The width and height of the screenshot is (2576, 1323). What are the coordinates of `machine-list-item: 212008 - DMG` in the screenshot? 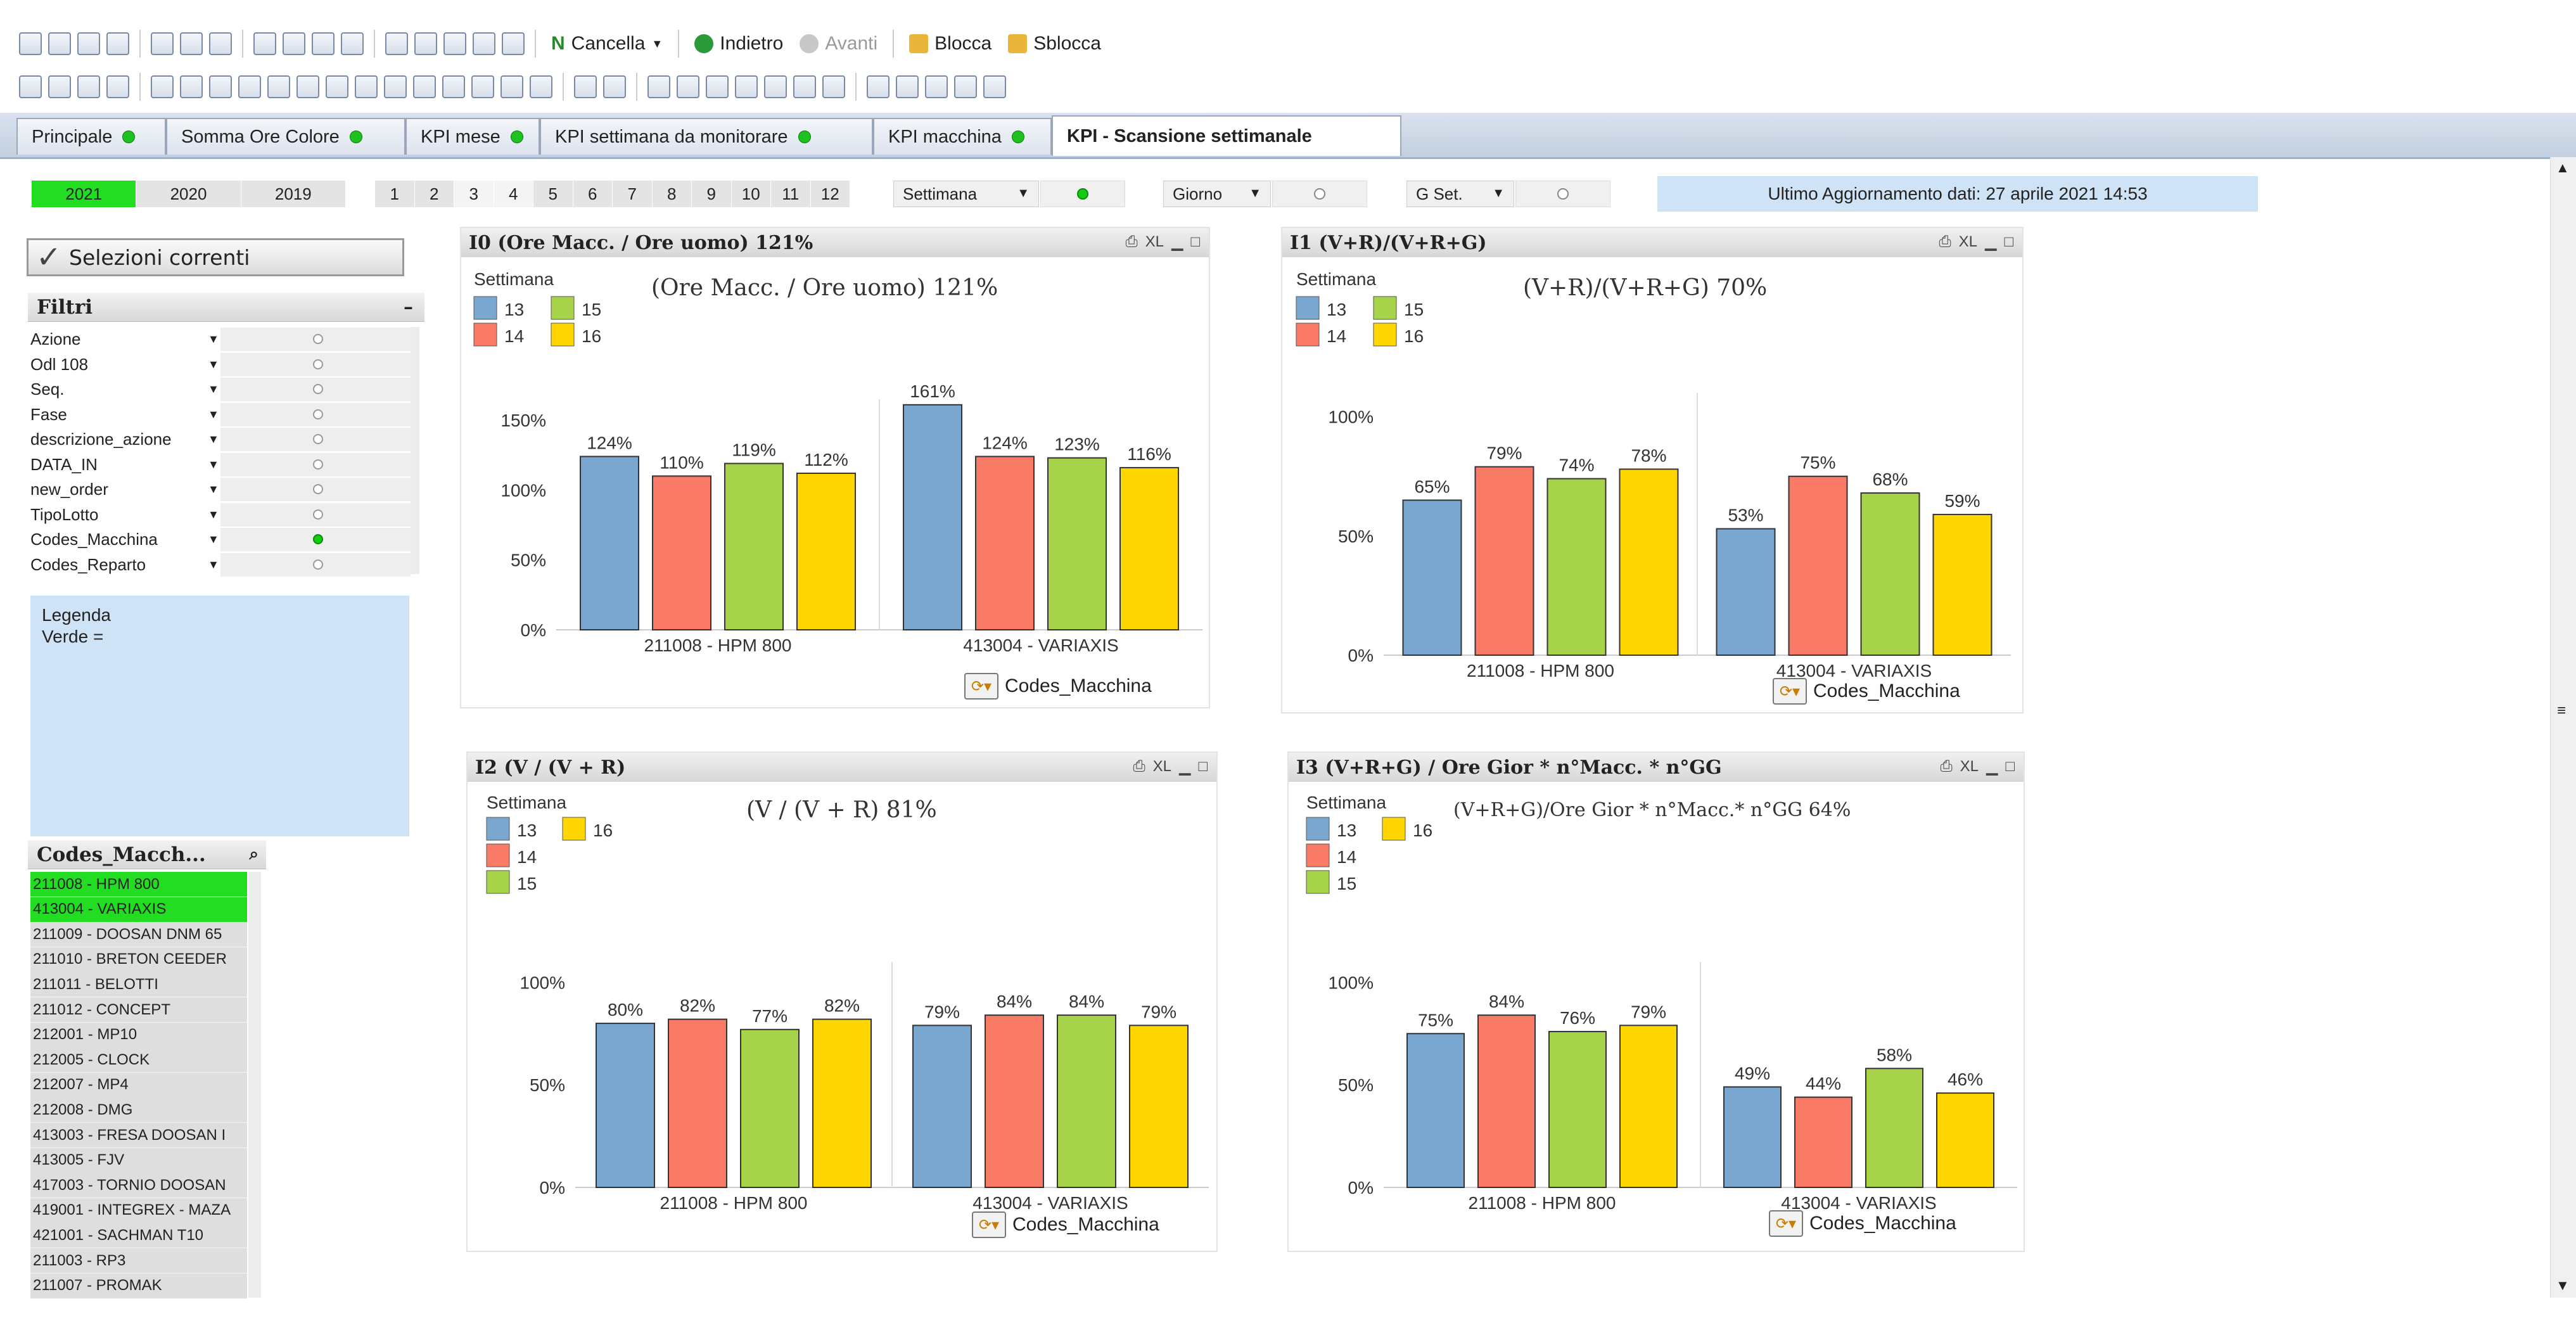 It's located at (139, 1110).